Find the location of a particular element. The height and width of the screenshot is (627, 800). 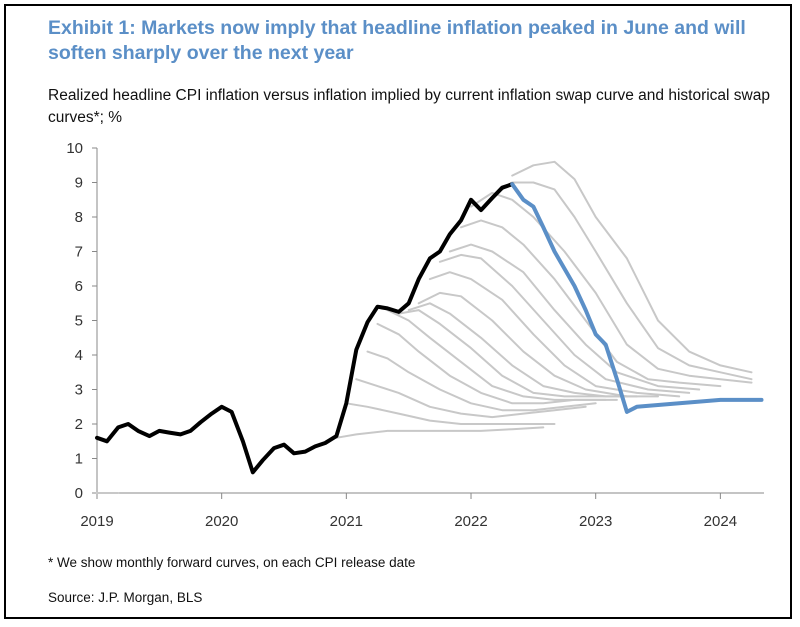

y-tick-label: 3 is located at coordinates (79, 390).